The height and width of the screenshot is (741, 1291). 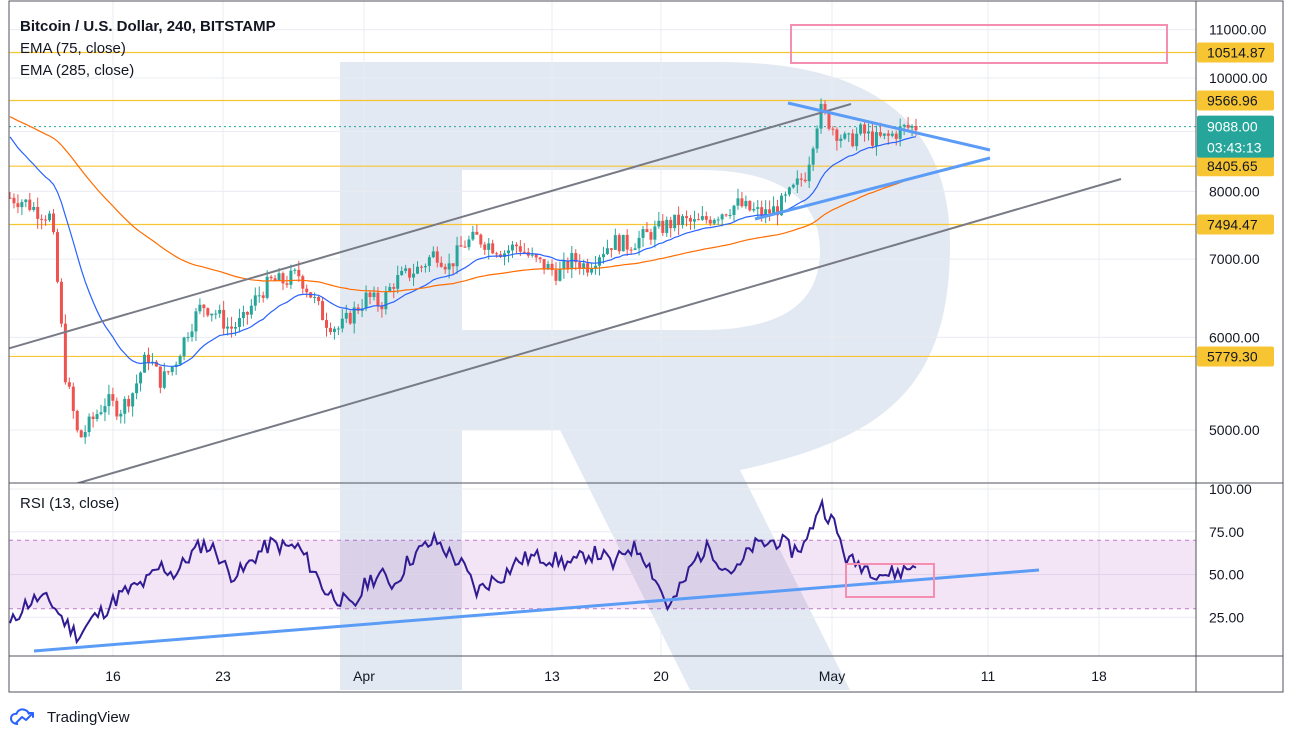 What do you see at coordinates (1099, 676) in the screenshot?
I see `time-axis-tick: 18` at bounding box center [1099, 676].